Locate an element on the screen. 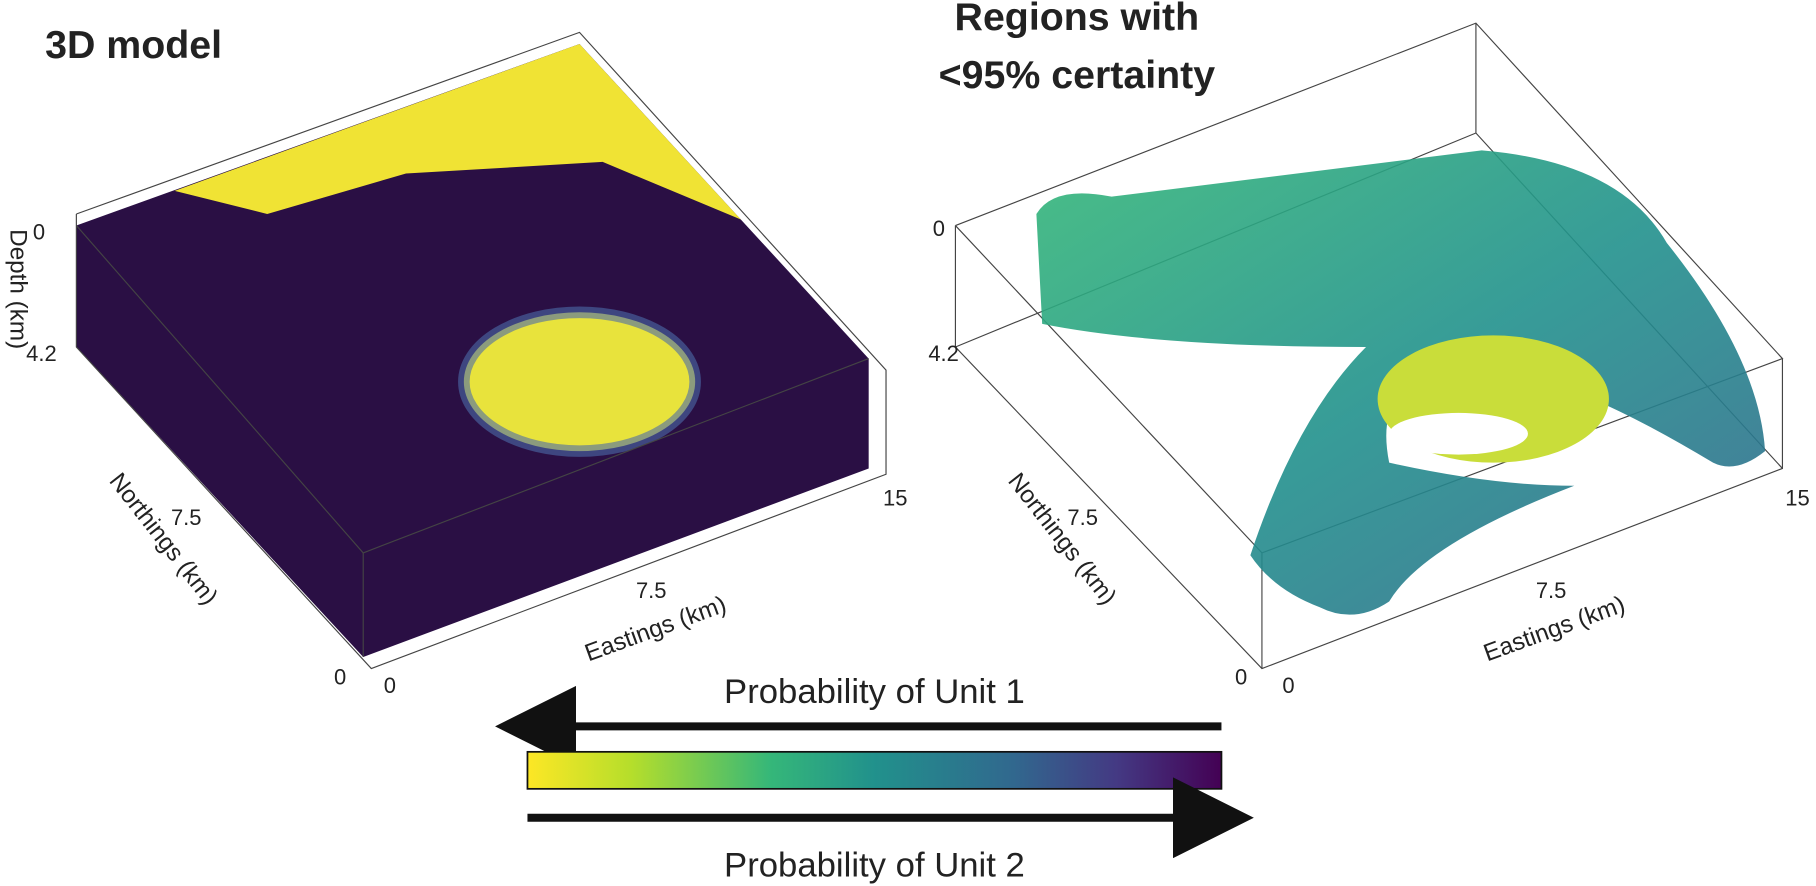 This screenshot has height=886, width=1816. panel-title: Regions with is located at coordinates (1077, 19).